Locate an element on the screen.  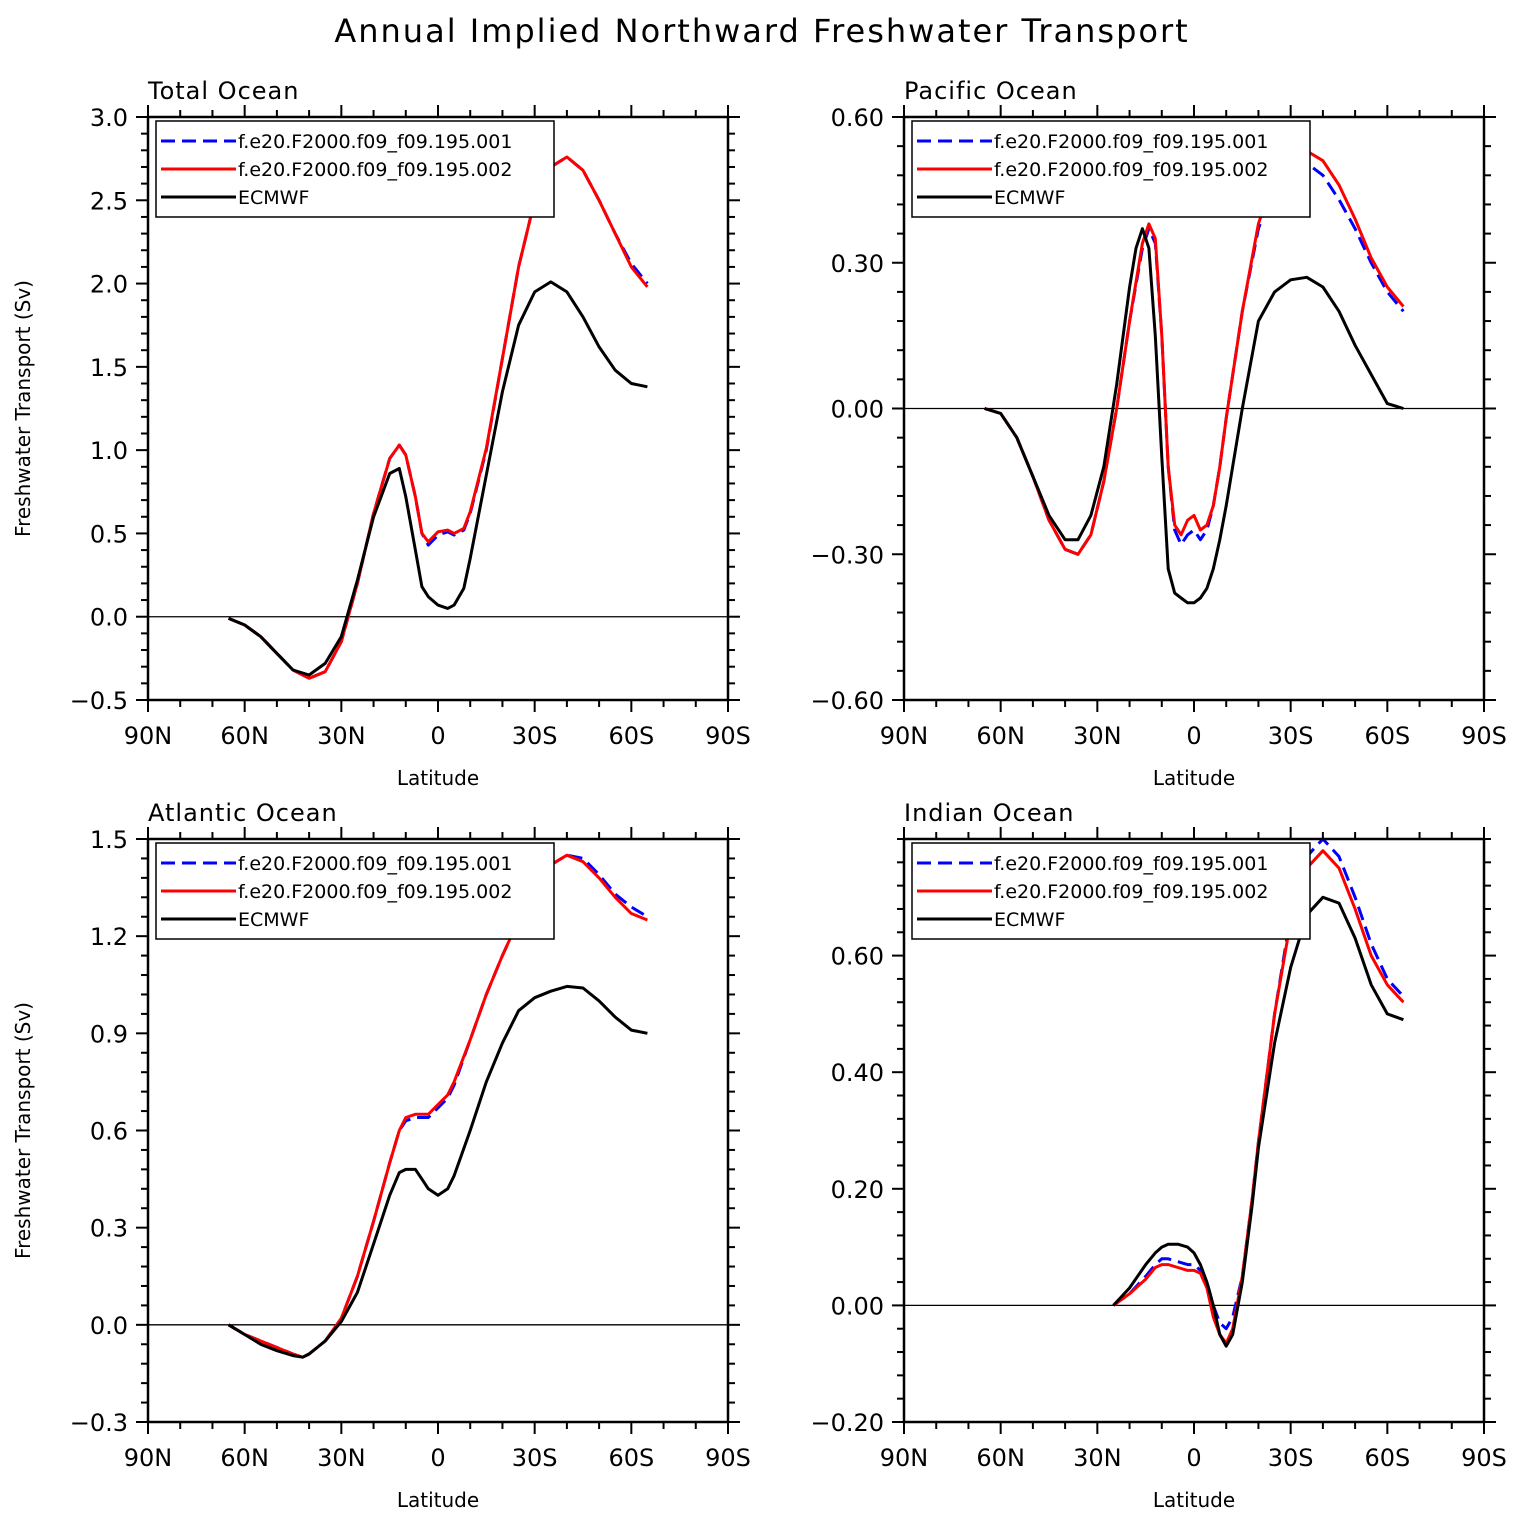
panel-title: Pacific Ocean is located at coordinates (991, 91).